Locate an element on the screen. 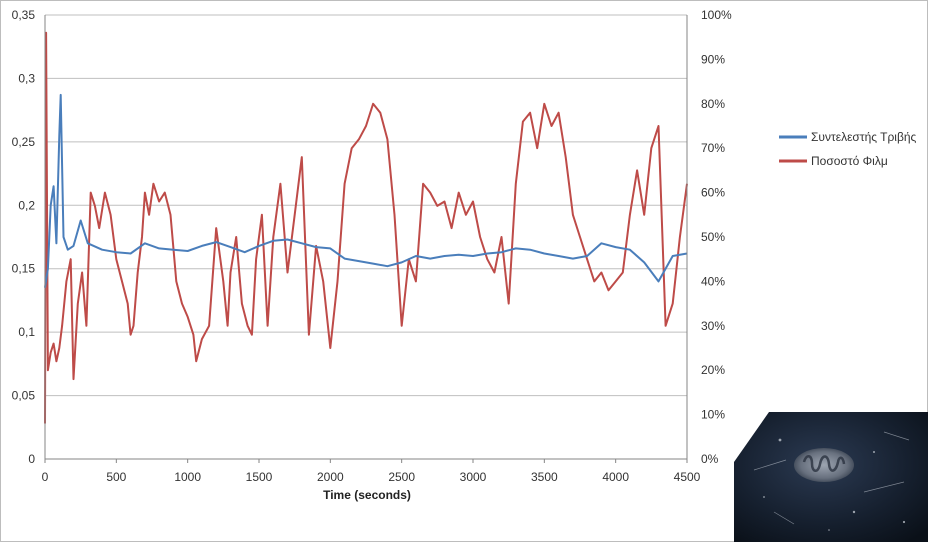 The image size is (928, 542). x-axis-title: Time (seconds) is located at coordinates (367, 495).